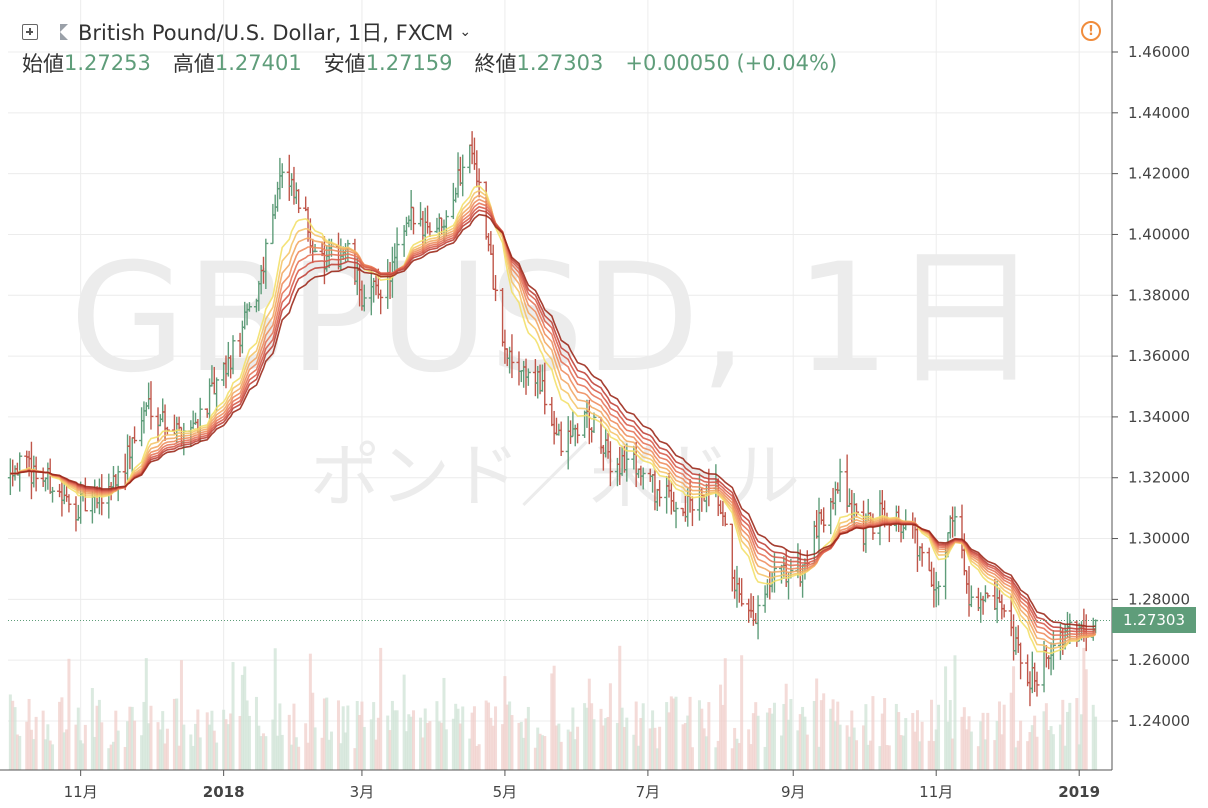 Image resolution: width=1208 pixels, height=808 pixels. Describe the element at coordinates (560, 63) in the screenshot. I see `close-value: 1.27303` at that location.